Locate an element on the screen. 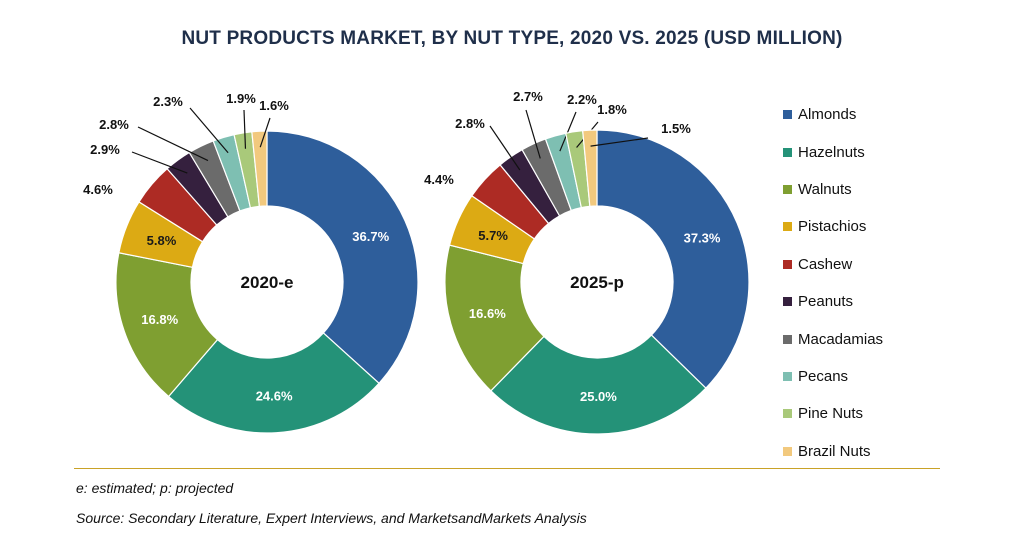 The image size is (1024, 555). legend-label: Pistachios is located at coordinates (832, 227).